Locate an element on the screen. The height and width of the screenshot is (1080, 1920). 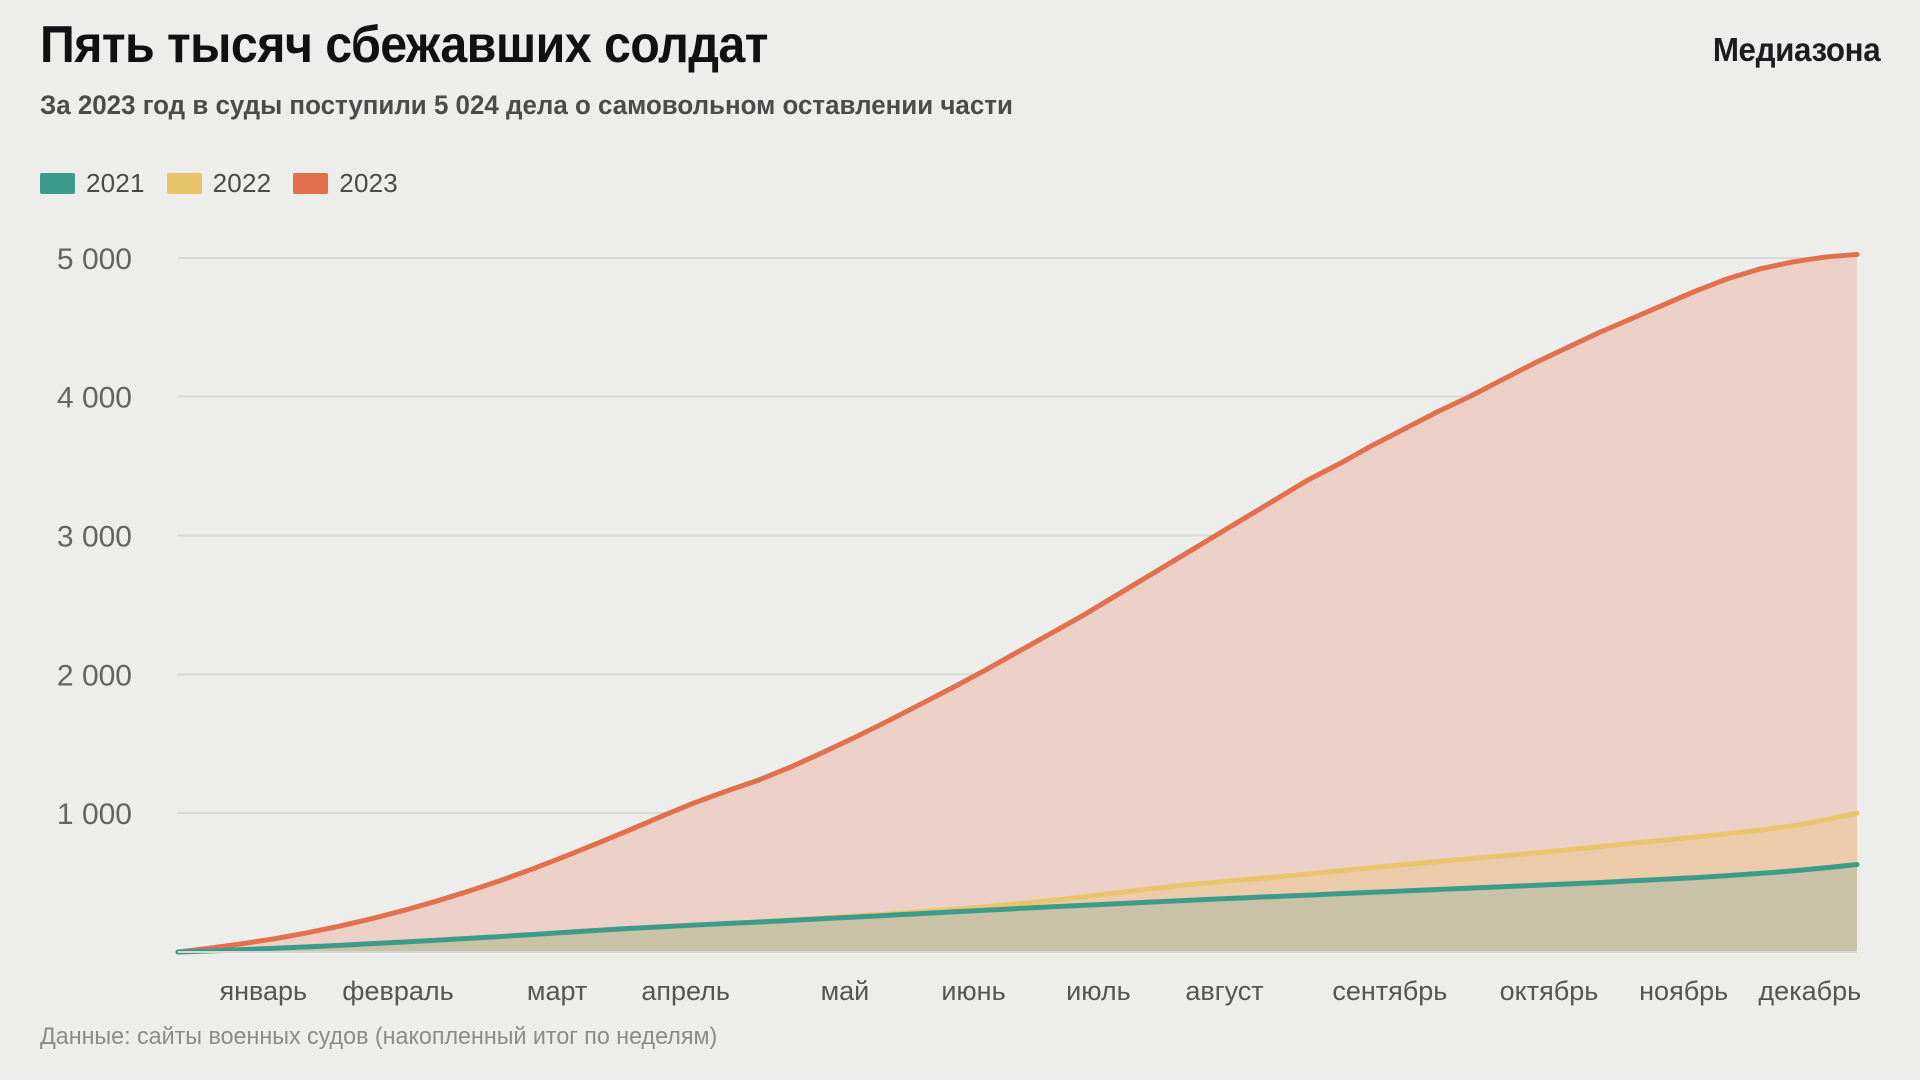
series-line-2021 is located at coordinates (1017, 908).